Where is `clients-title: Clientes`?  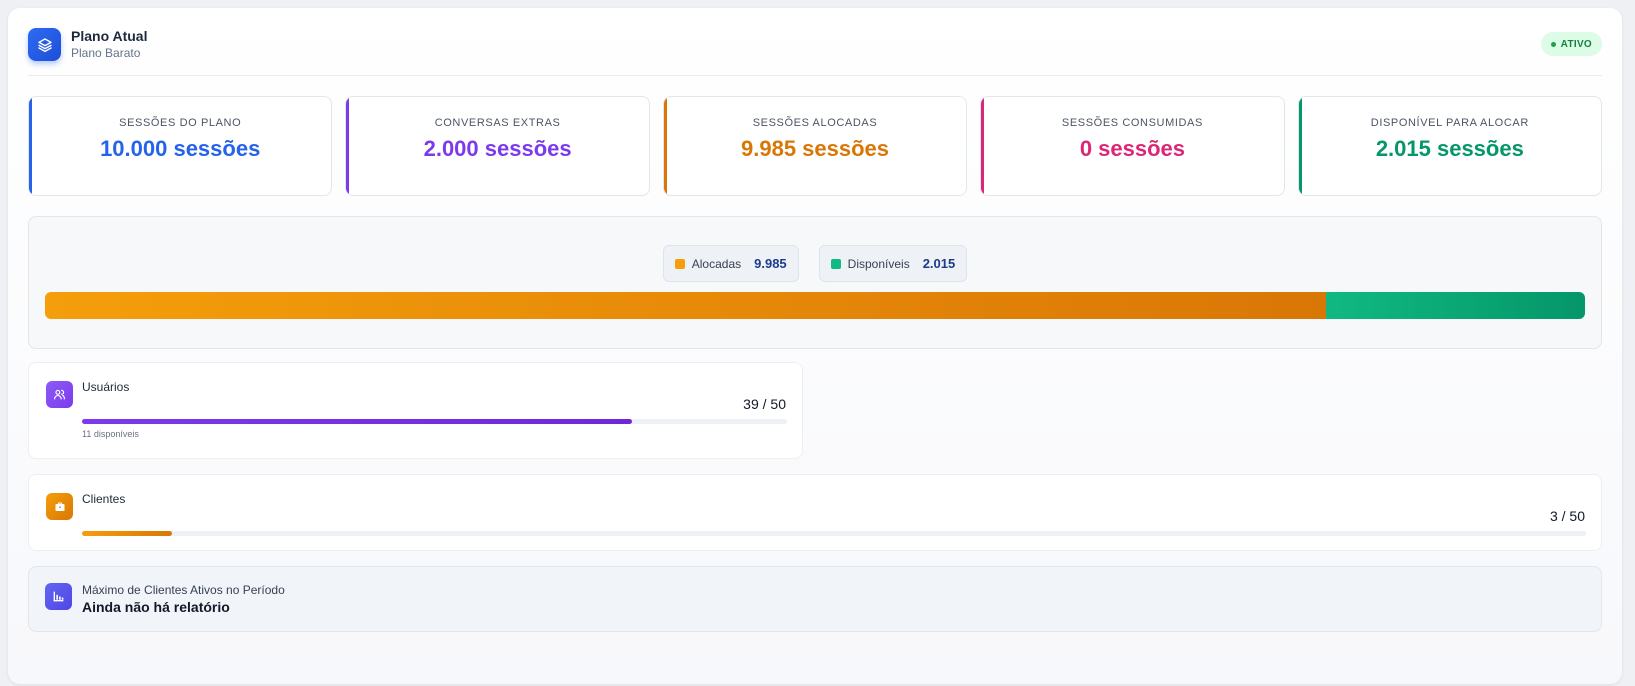 clients-title: Clientes is located at coordinates (104, 499).